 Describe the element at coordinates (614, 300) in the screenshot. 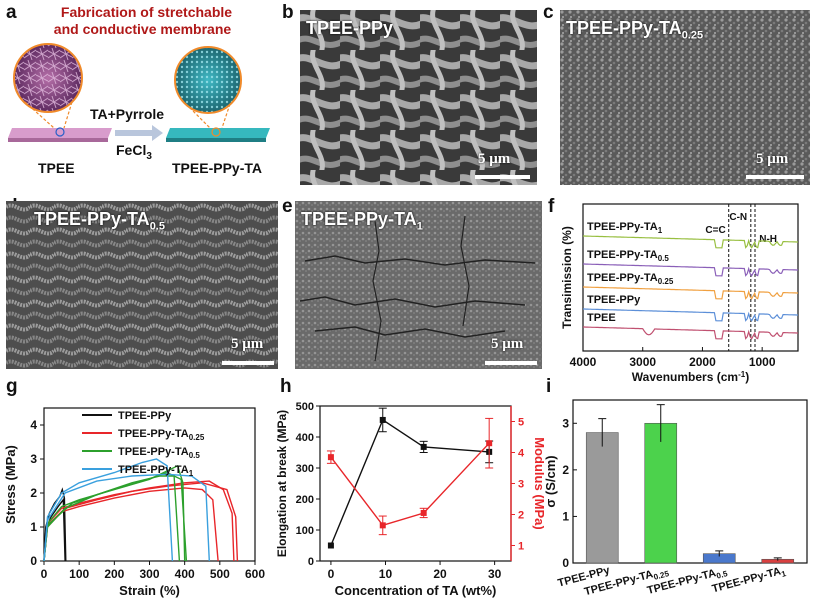

I see `spectrum-label-f: TPEE-PPy` at that location.